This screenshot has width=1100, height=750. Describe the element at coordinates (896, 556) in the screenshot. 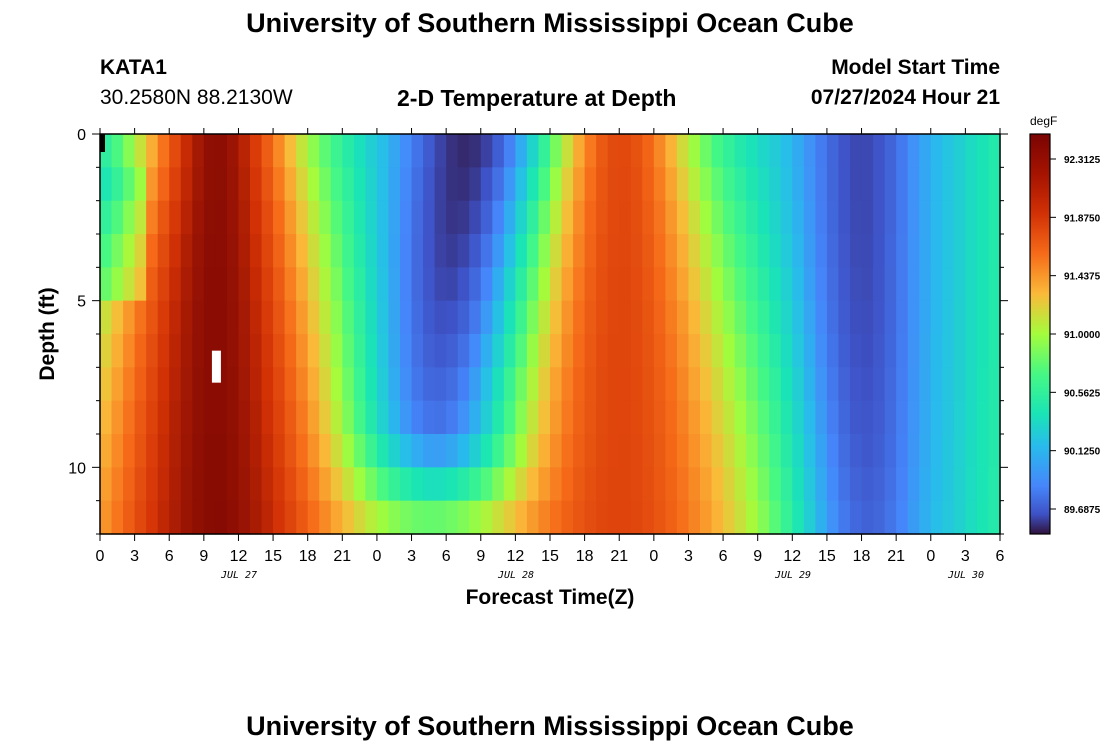

I see `x-tick-label: 21` at that location.